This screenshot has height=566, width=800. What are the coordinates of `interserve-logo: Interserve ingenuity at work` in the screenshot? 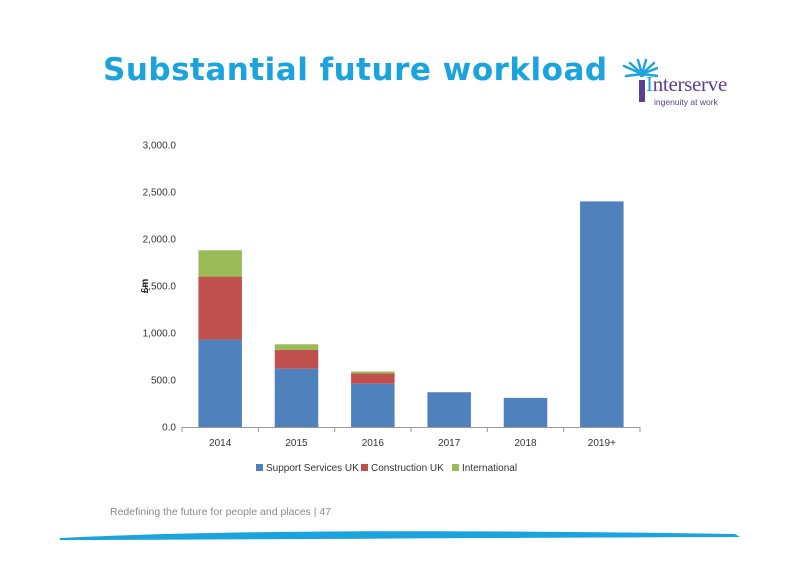 It's located at (674, 86).